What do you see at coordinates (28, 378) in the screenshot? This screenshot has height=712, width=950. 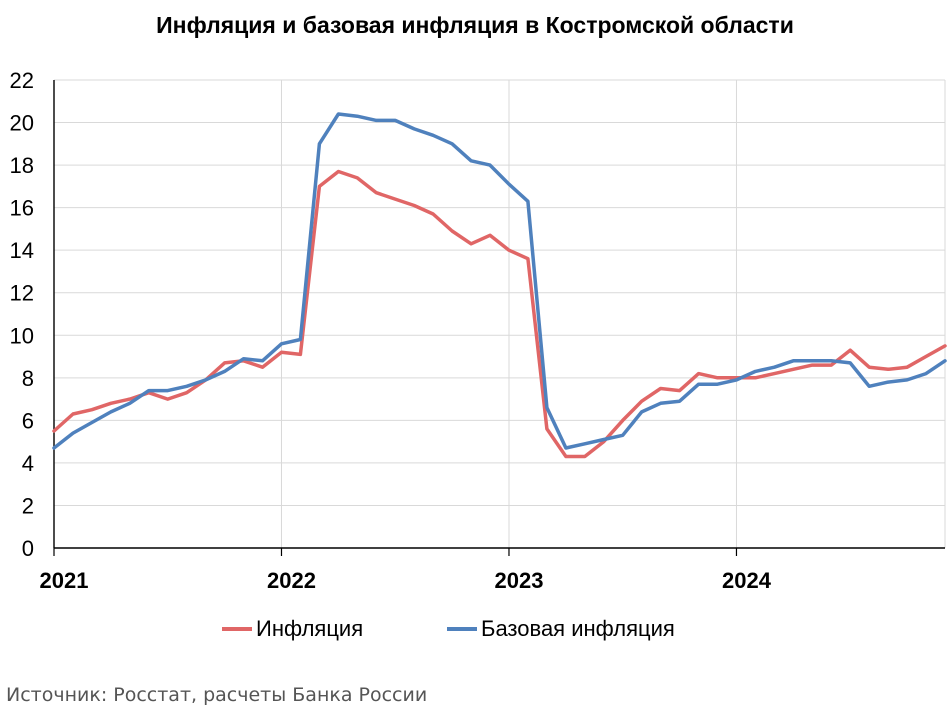 I see `y-tick-label: 8` at bounding box center [28, 378].